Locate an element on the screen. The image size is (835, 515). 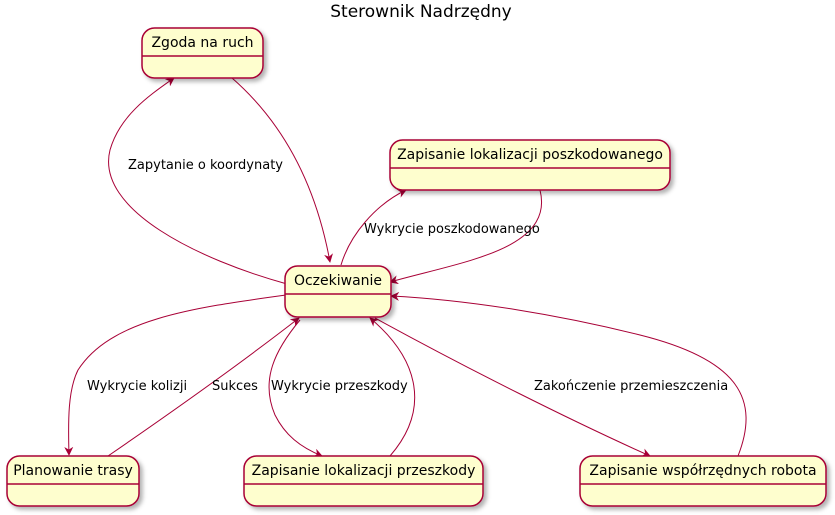
edge-zapis-robota-to-oczekiwanie is located at coordinates (568, 374).